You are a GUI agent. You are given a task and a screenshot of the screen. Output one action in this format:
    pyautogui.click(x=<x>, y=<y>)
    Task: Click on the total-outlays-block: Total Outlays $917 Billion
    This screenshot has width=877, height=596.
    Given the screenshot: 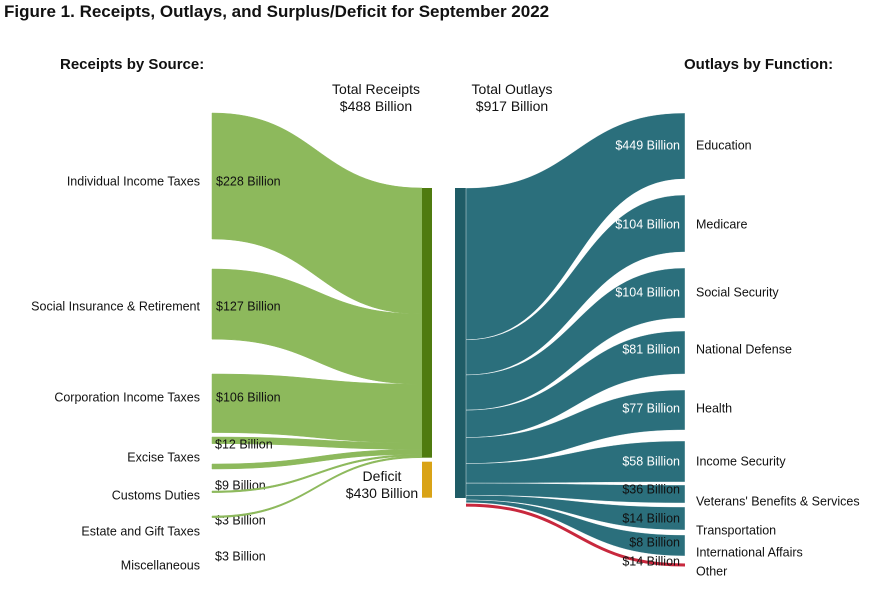 What is the action you would take?
    pyautogui.click(x=512, y=98)
    